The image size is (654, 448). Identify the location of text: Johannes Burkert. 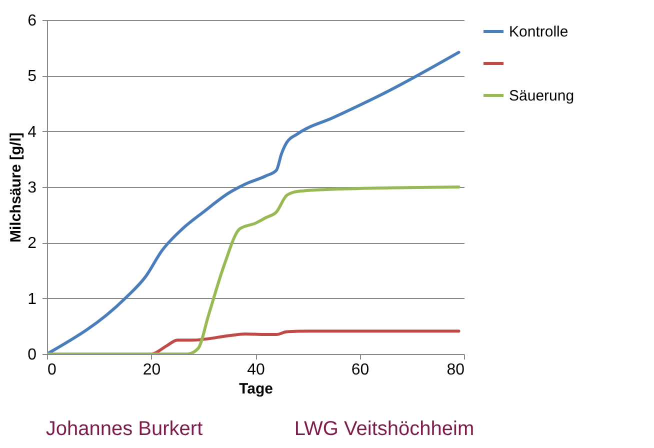
(124, 429).